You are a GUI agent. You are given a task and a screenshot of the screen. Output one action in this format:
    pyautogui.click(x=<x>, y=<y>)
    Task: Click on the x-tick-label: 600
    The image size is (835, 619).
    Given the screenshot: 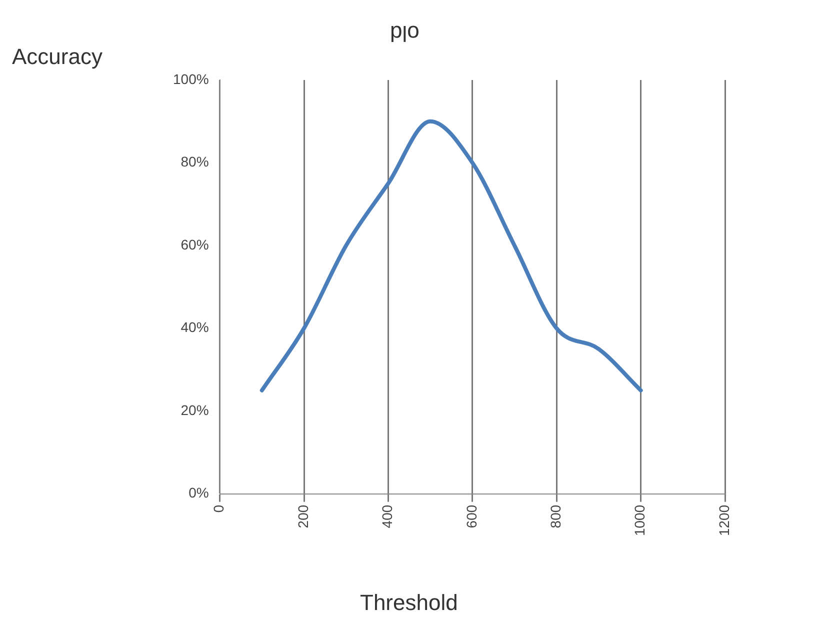 What is the action you would take?
    pyautogui.click(x=471, y=516)
    